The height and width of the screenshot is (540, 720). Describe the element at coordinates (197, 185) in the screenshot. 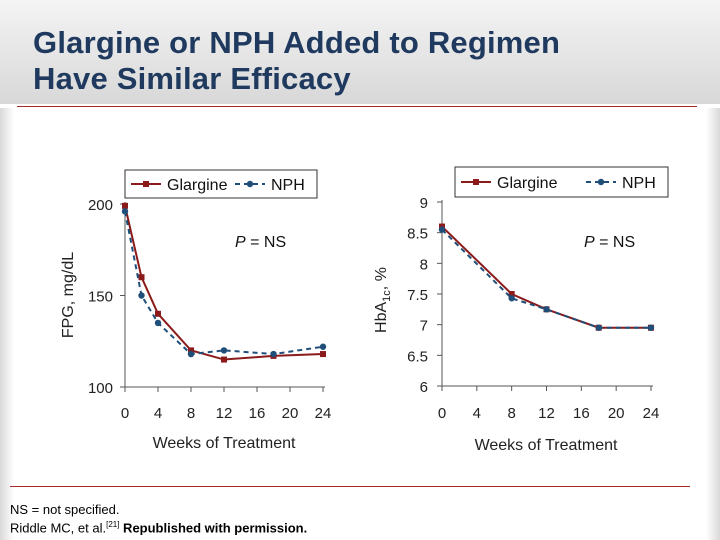

I see `fpg-legend-glargine-label: Glargine` at that location.